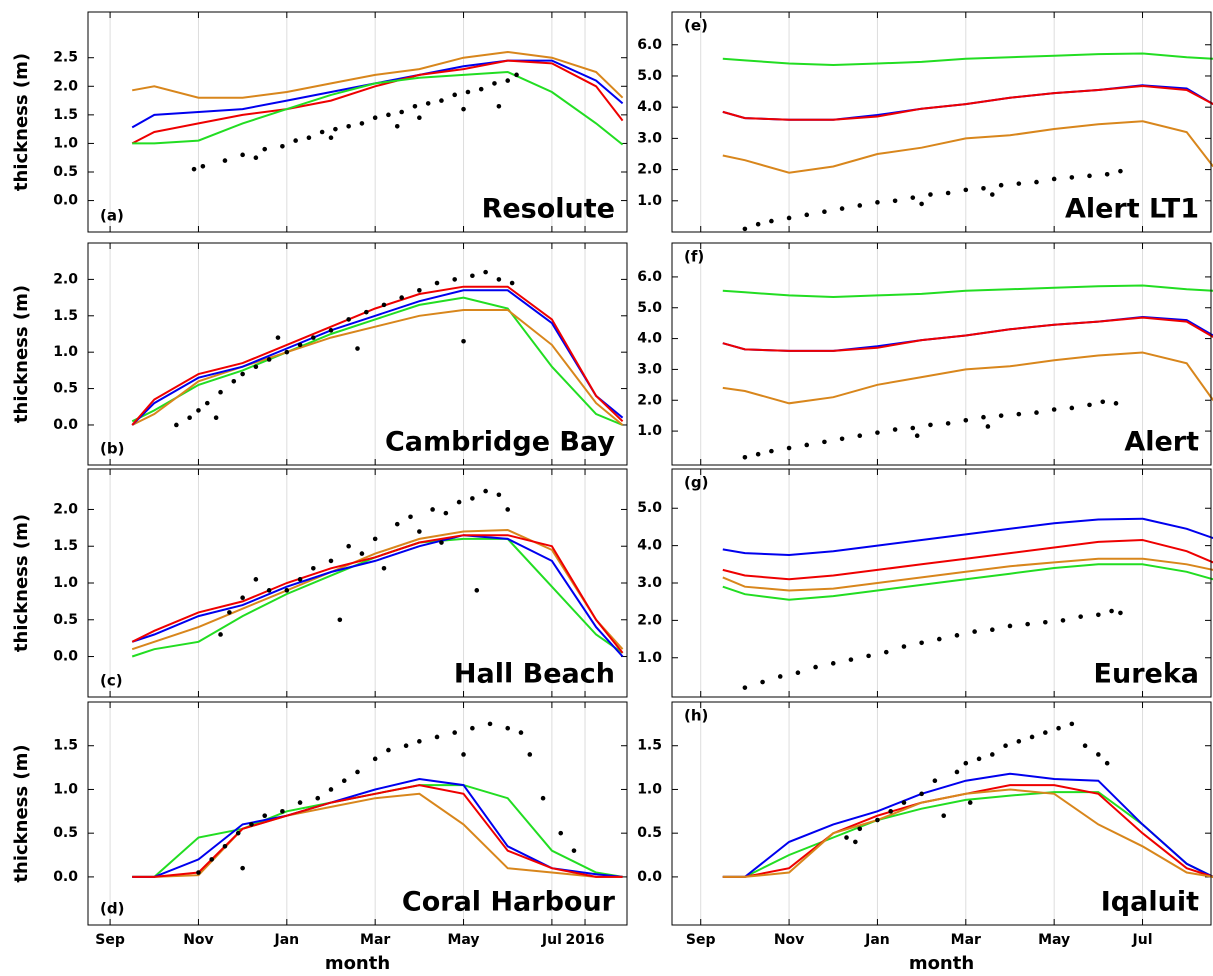 The width and height of the screenshot is (1213, 976). What do you see at coordinates (877, 940) in the screenshot?
I see `x-tick-label: Jan` at bounding box center [877, 940].